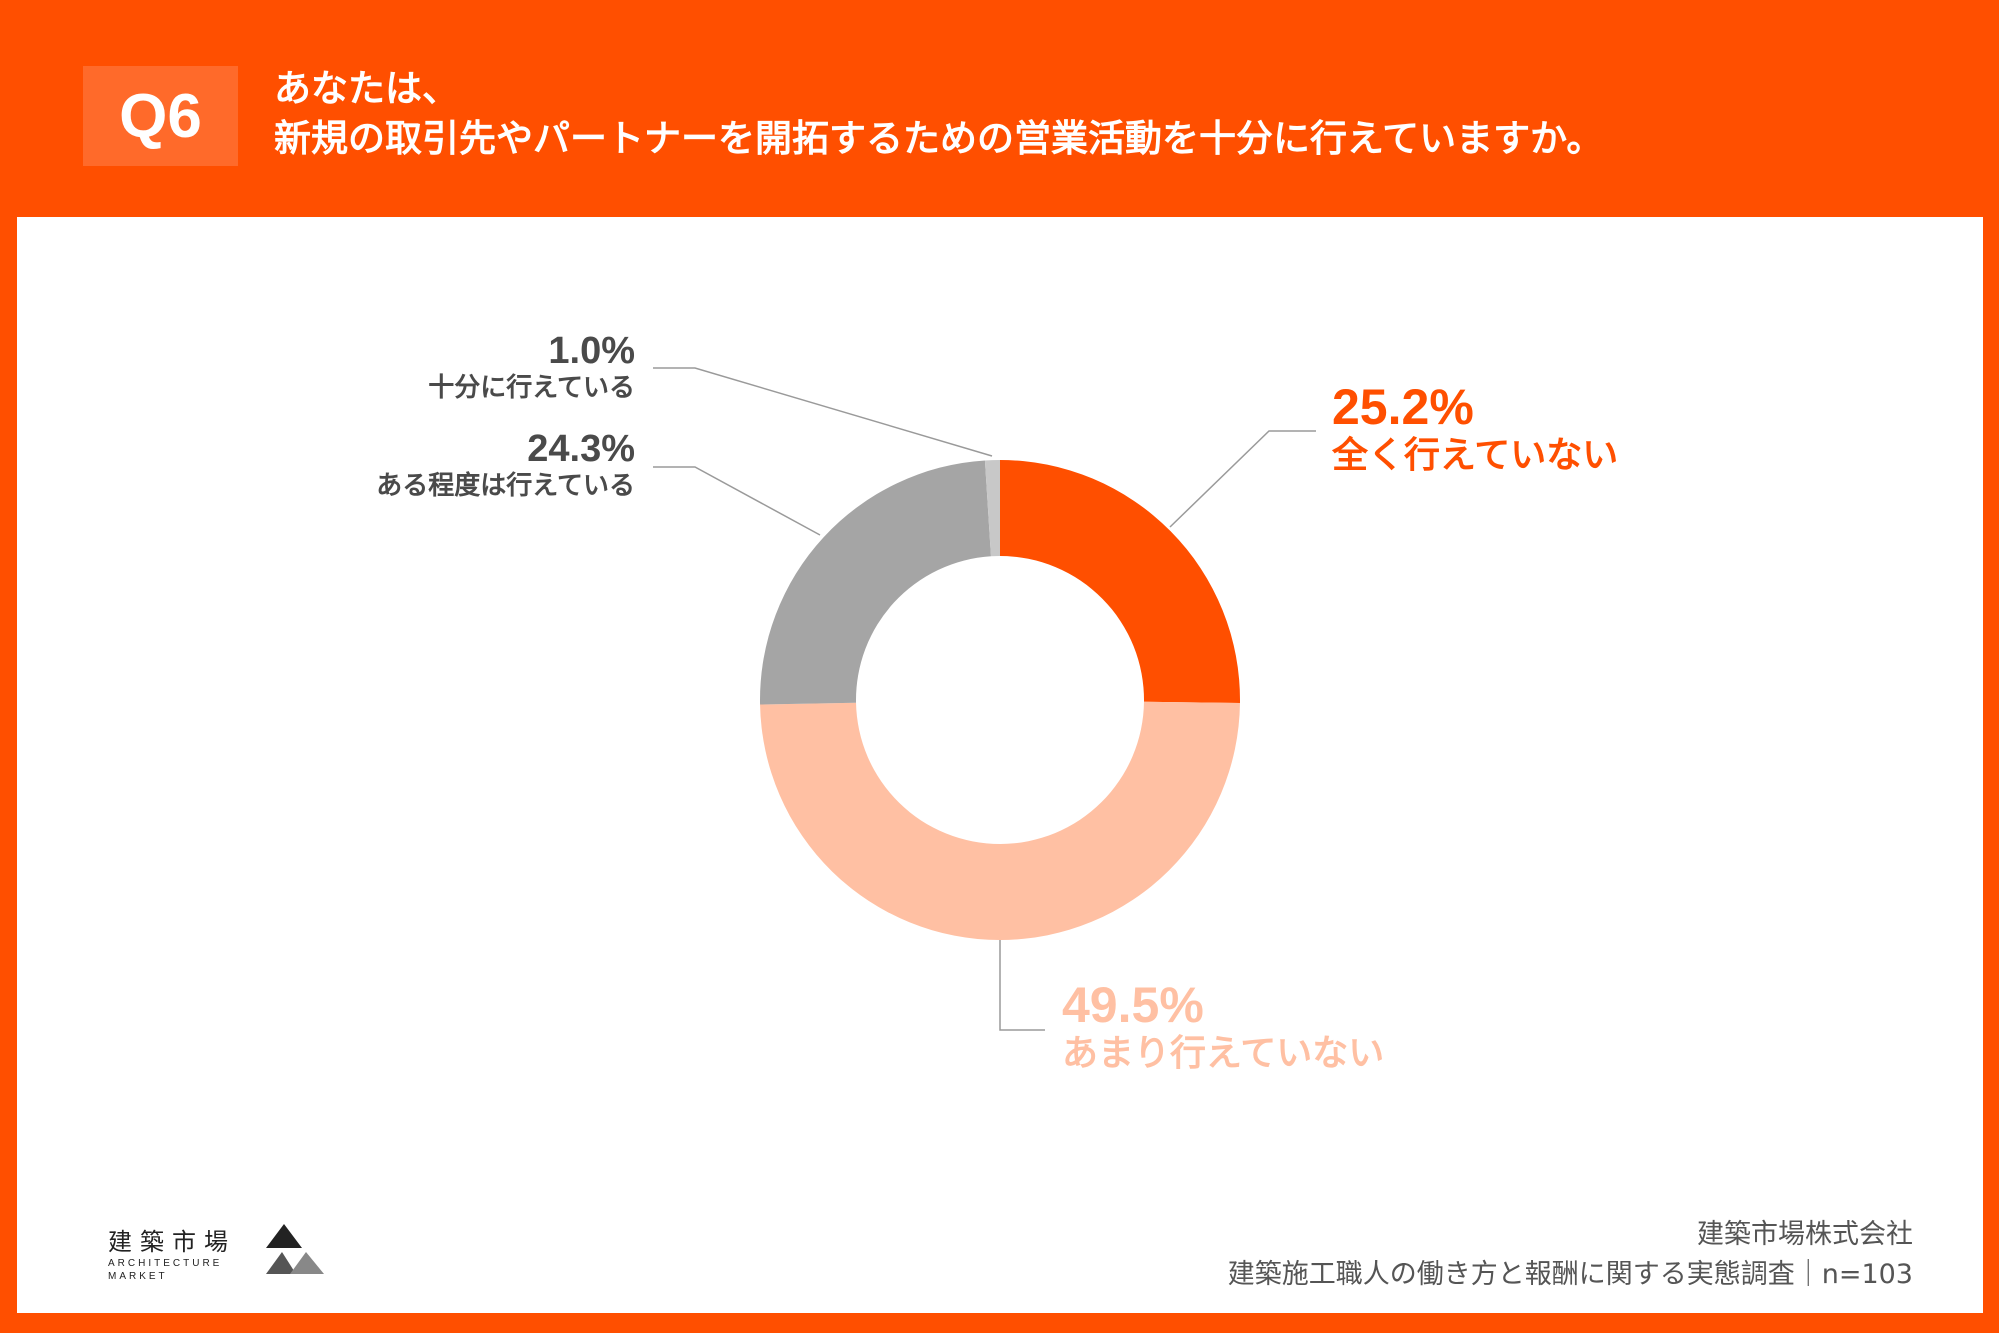  I want to click on footer-survey: 建築施工職人の働き方と報酬に関する実態調査｜n=103, so click(1570, 1274).